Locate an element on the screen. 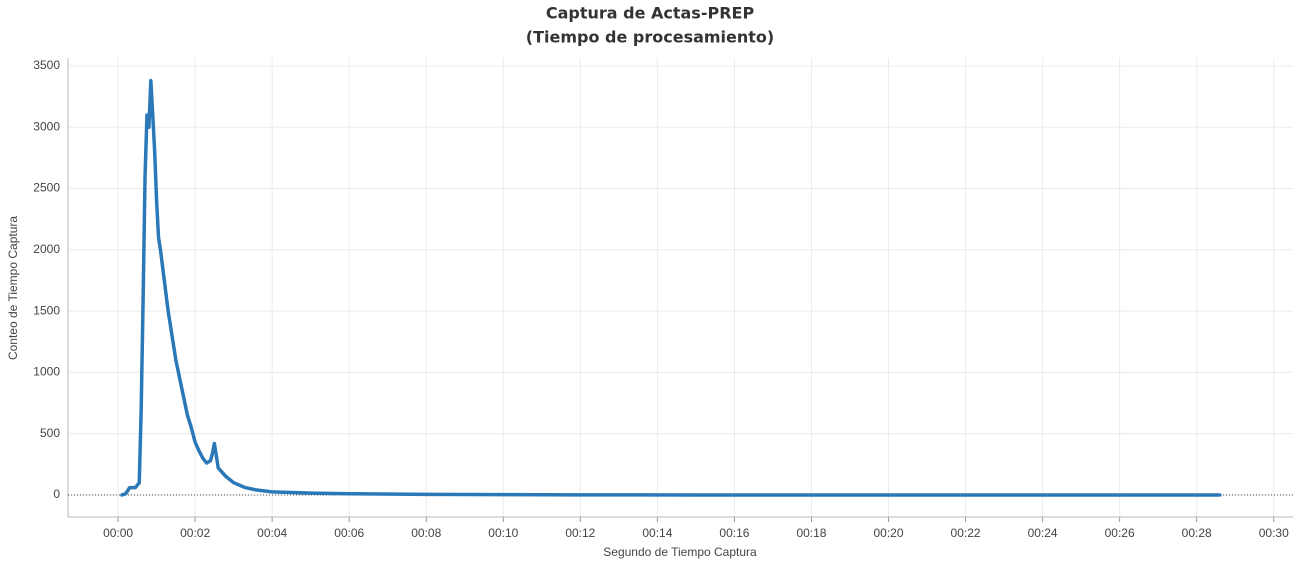 The image size is (1300, 563). y-tick-label: 2500 is located at coordinates (46, 188).